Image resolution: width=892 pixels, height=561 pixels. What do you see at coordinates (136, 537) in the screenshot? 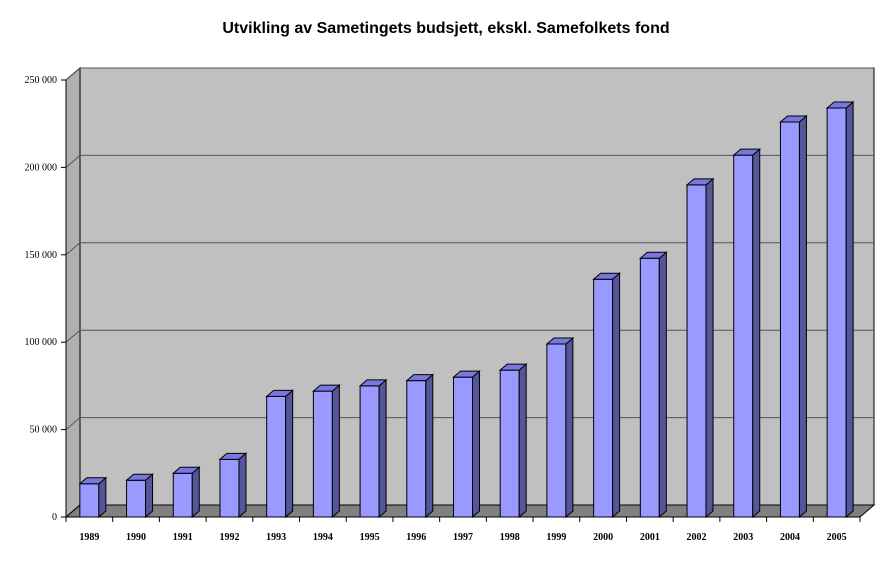
I see `x-tick-label: 1990` at bounding box center [136, 537].